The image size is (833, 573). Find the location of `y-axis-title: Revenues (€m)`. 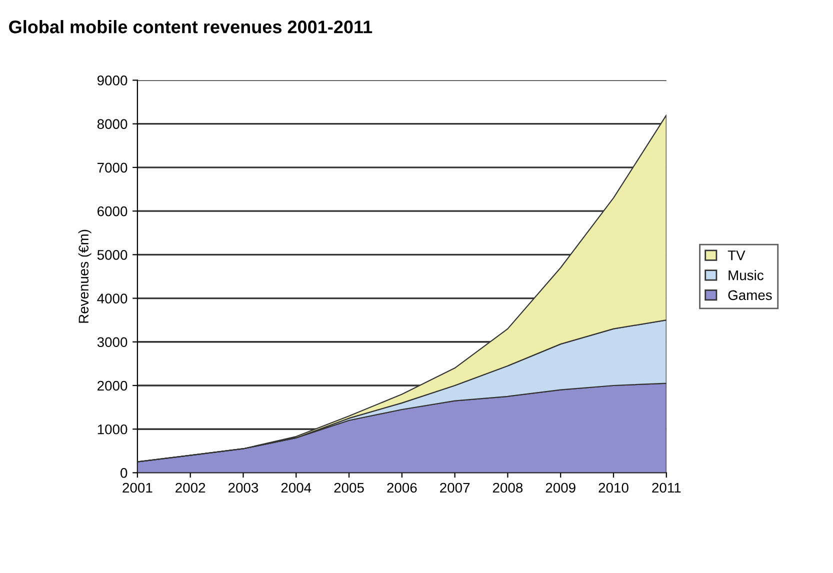

y-axis-title: Revenues (€m) is located at coordinates (85, 276).